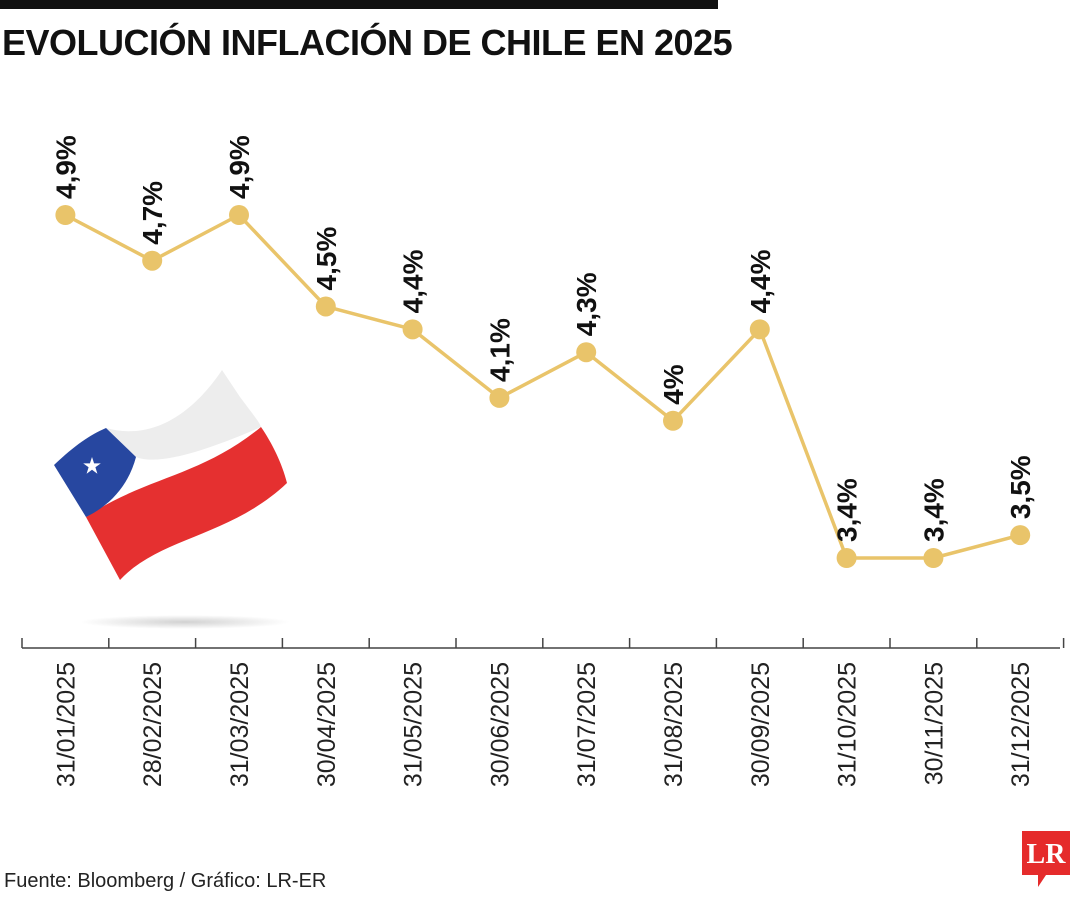 The height and width of the screenshot is (900, 1080). I want to click on lr-logo-icon: LR, so click(1046, 859).